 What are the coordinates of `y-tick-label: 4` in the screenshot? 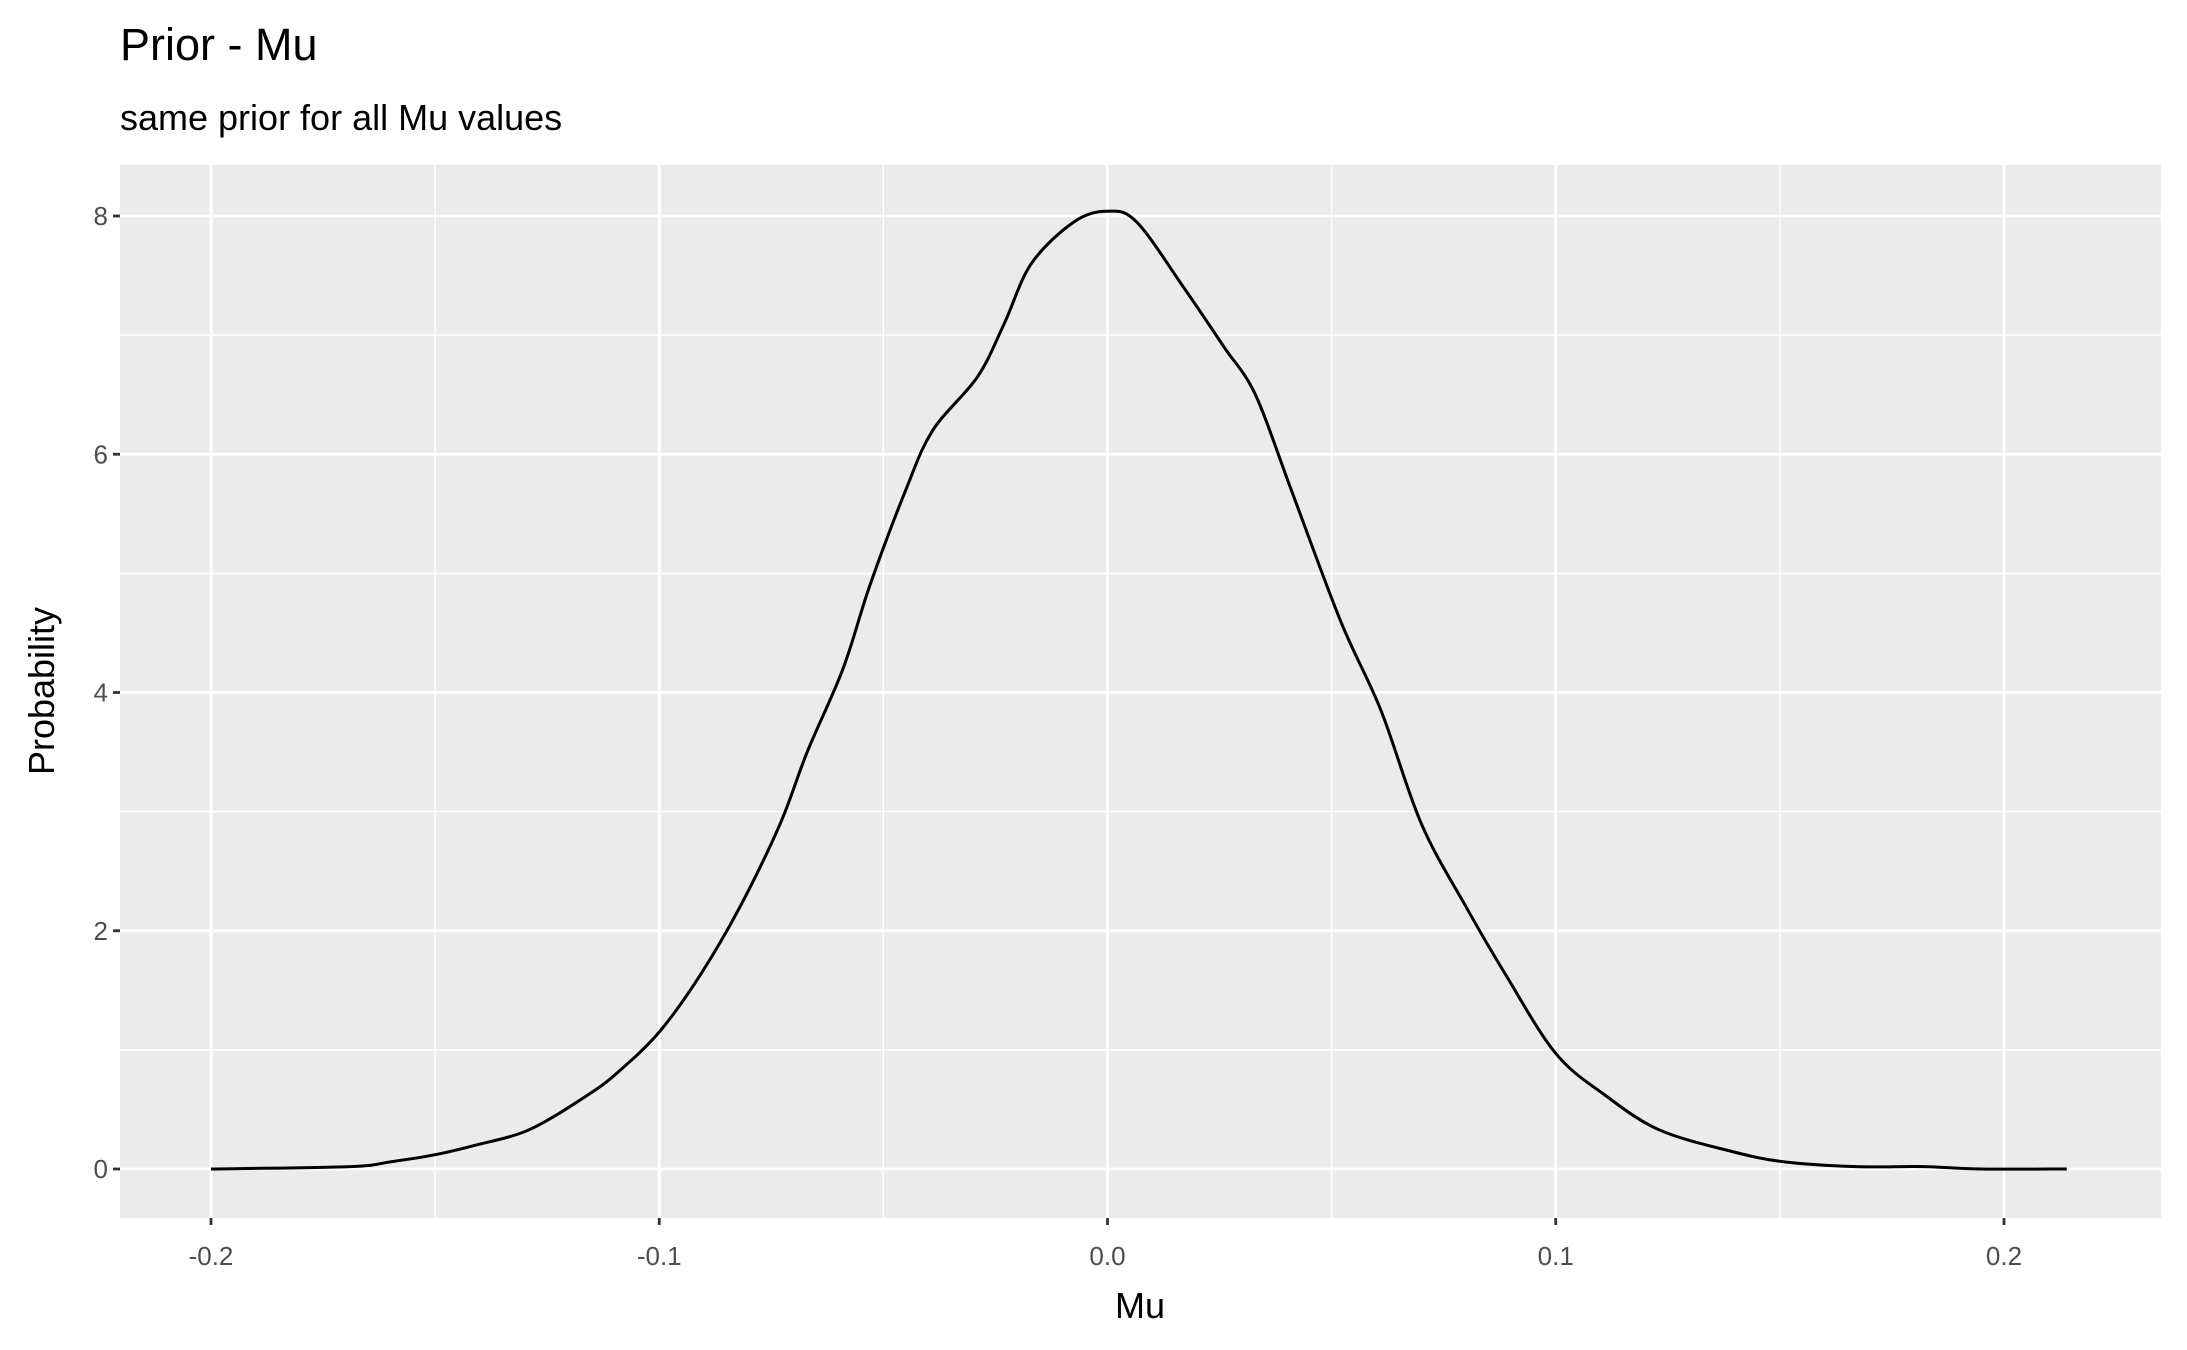 It's located at (101, 693).